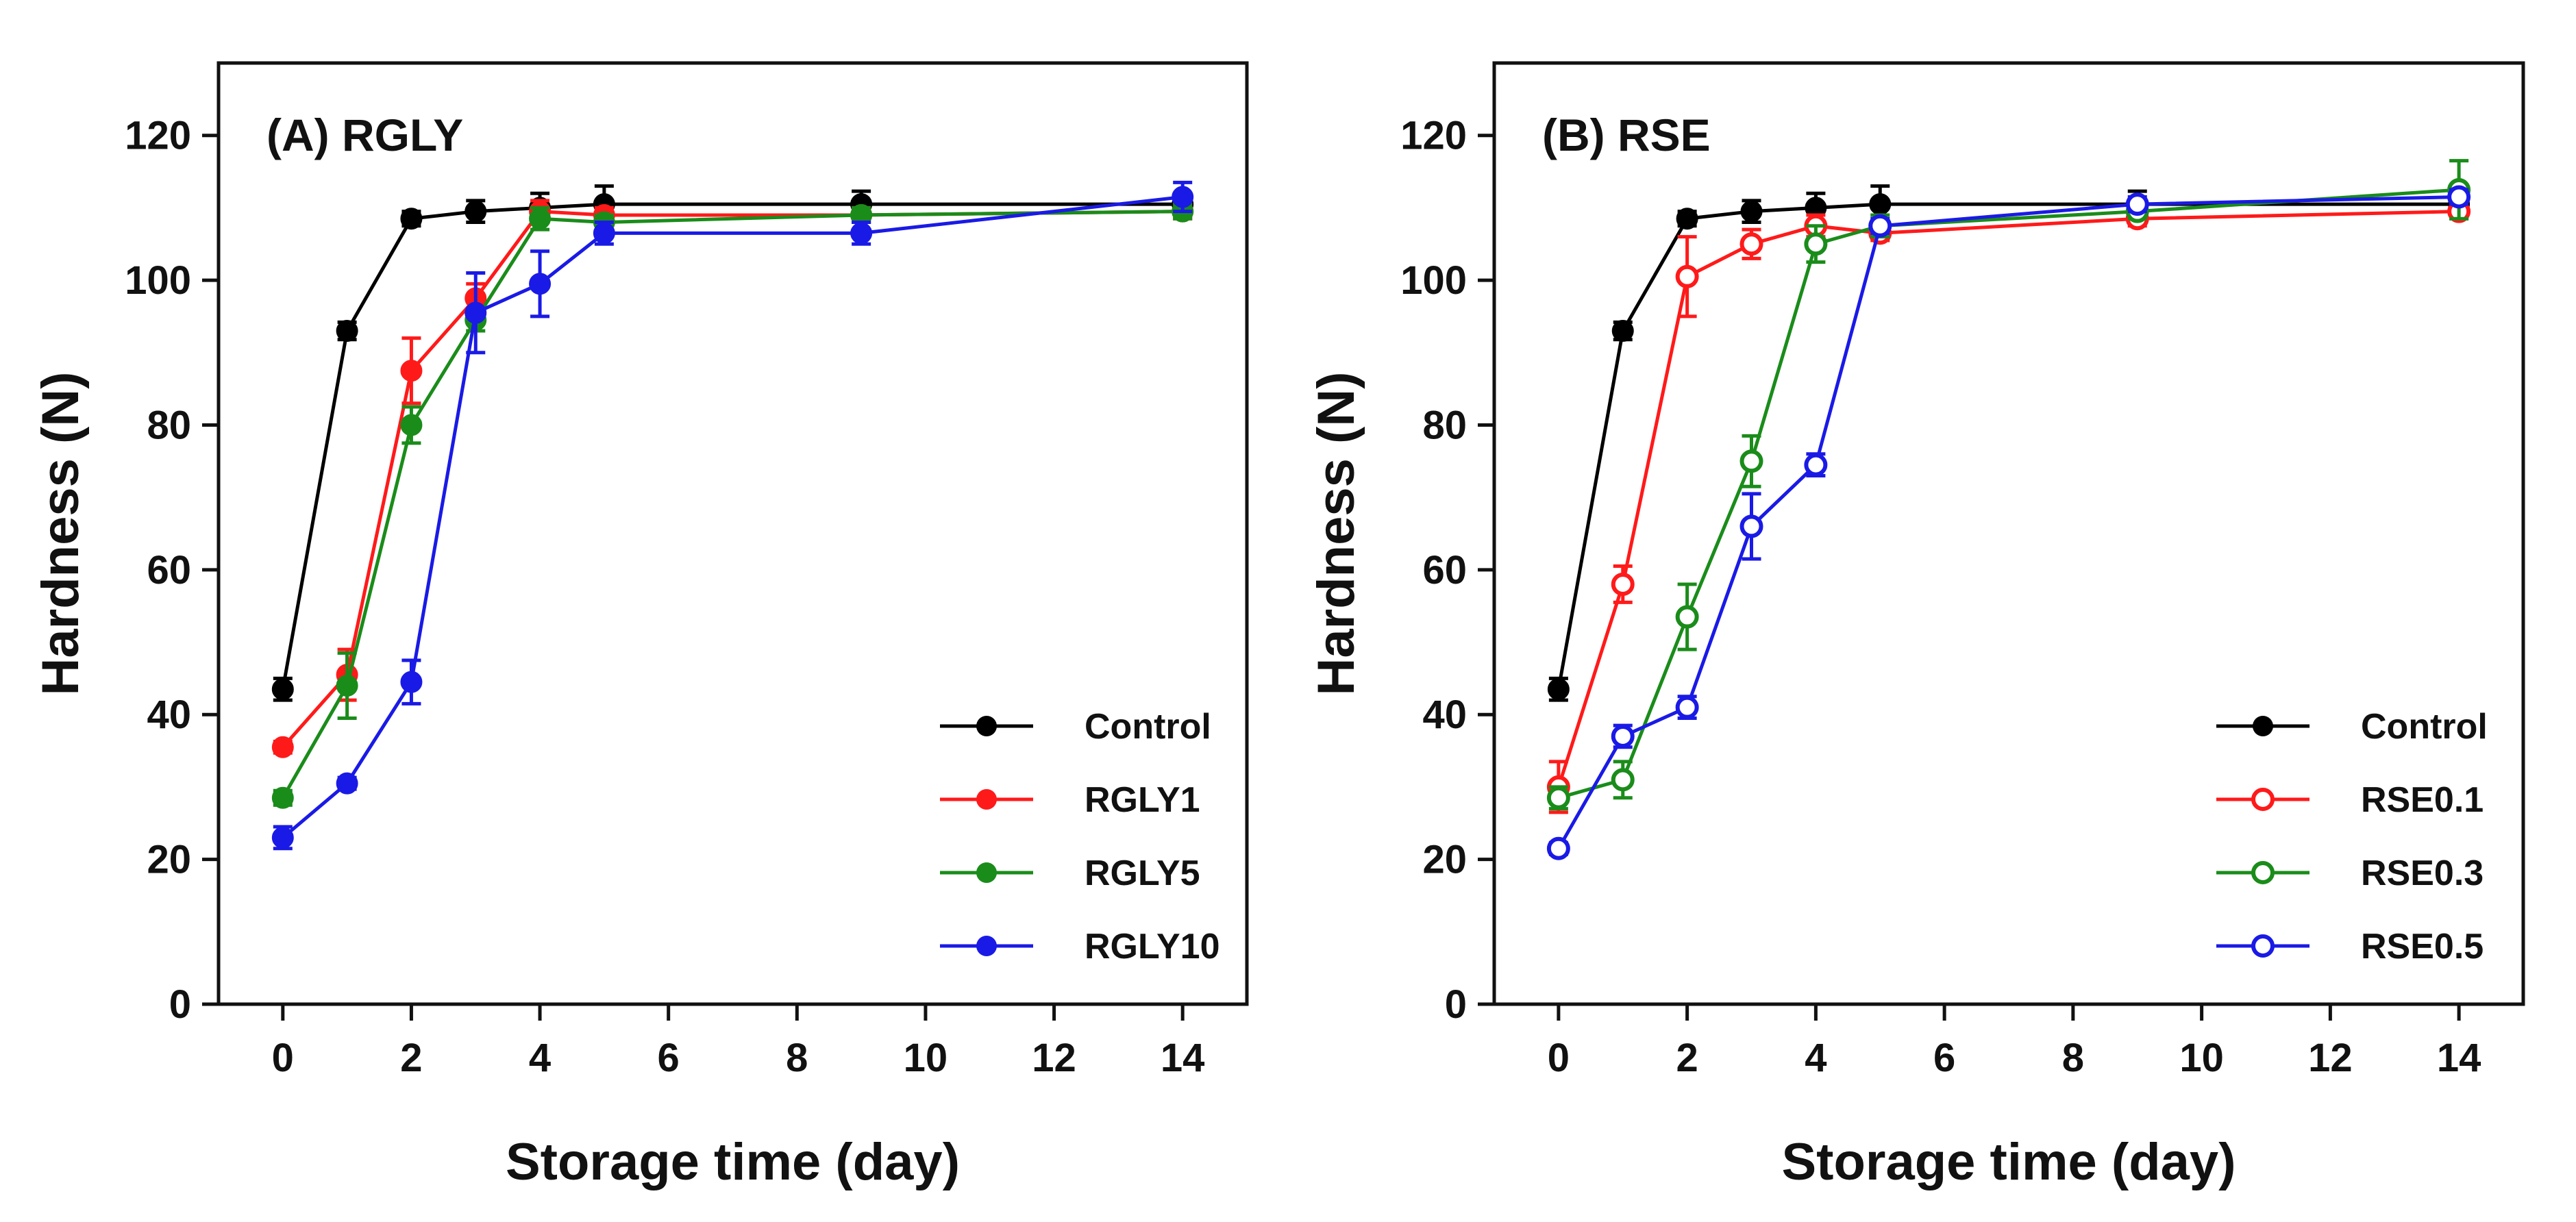  What do you see at coordinates (2422, 800) in the screenshot?
I see `chart-b-legend-label: RSE0.1` at bounding box center [2422, 800].